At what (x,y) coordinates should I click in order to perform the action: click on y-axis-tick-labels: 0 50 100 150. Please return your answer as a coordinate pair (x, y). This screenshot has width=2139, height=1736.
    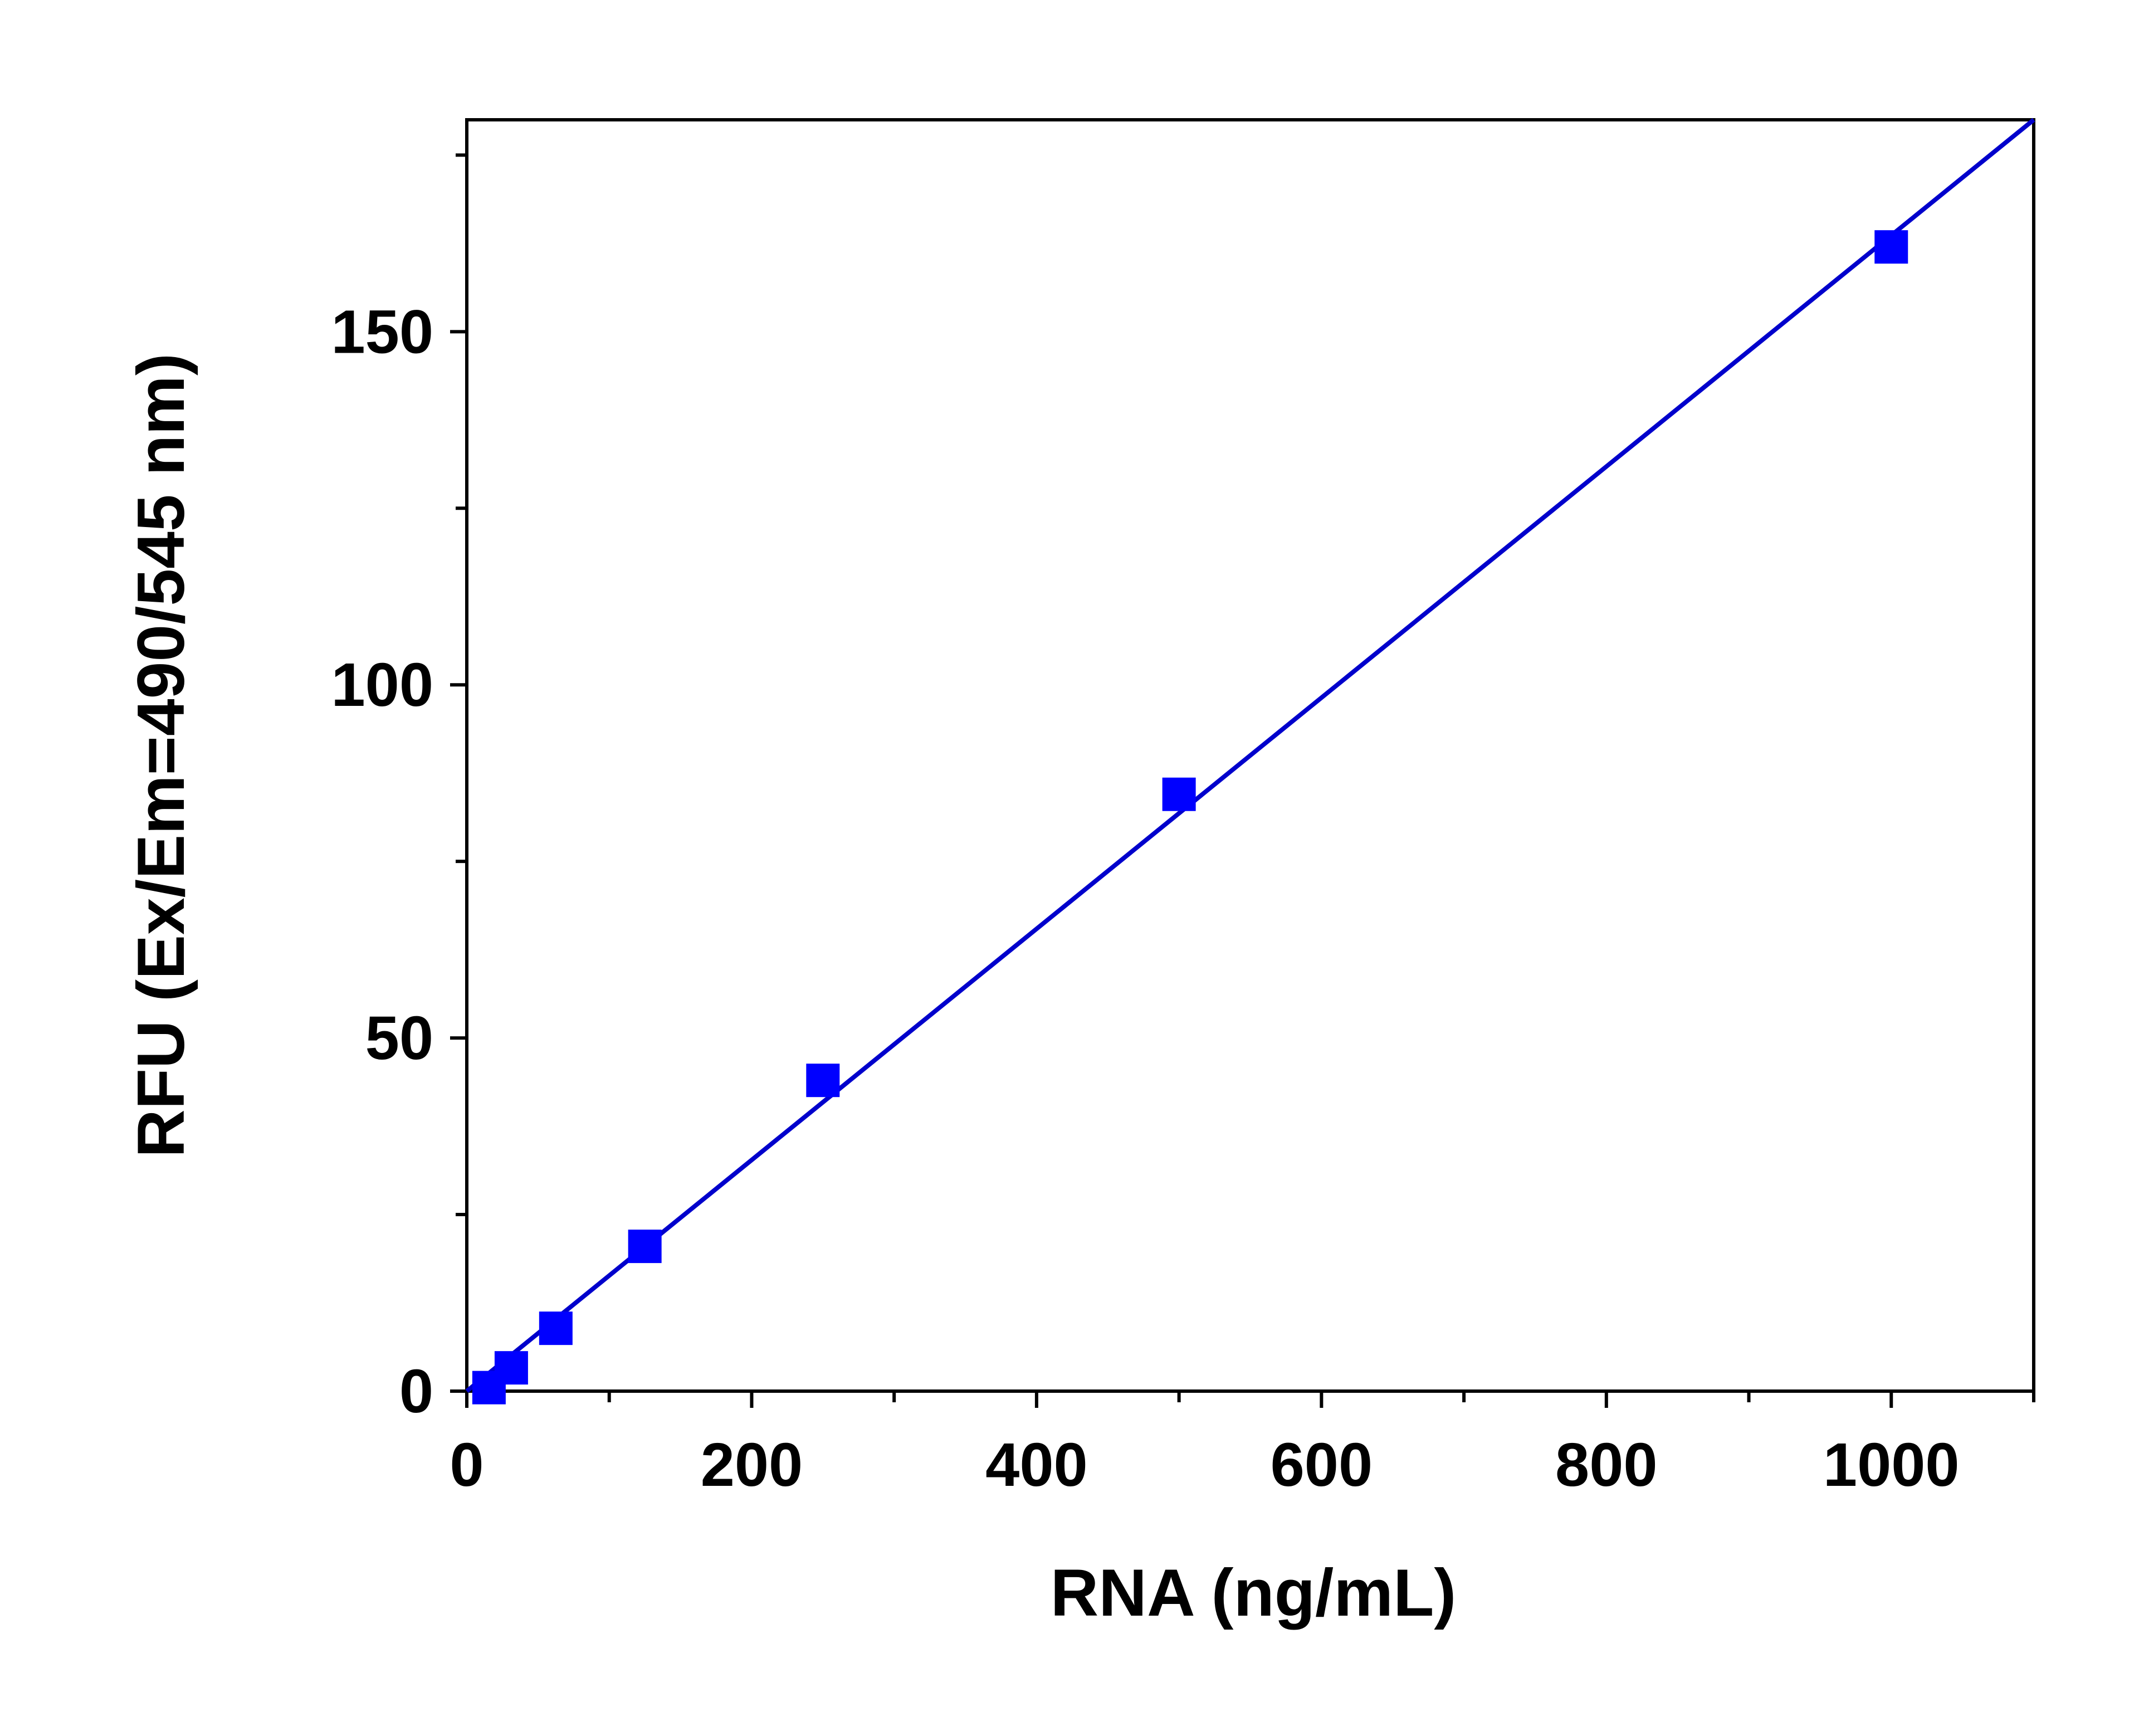
    Looking at the image, I should click on (382, 862).